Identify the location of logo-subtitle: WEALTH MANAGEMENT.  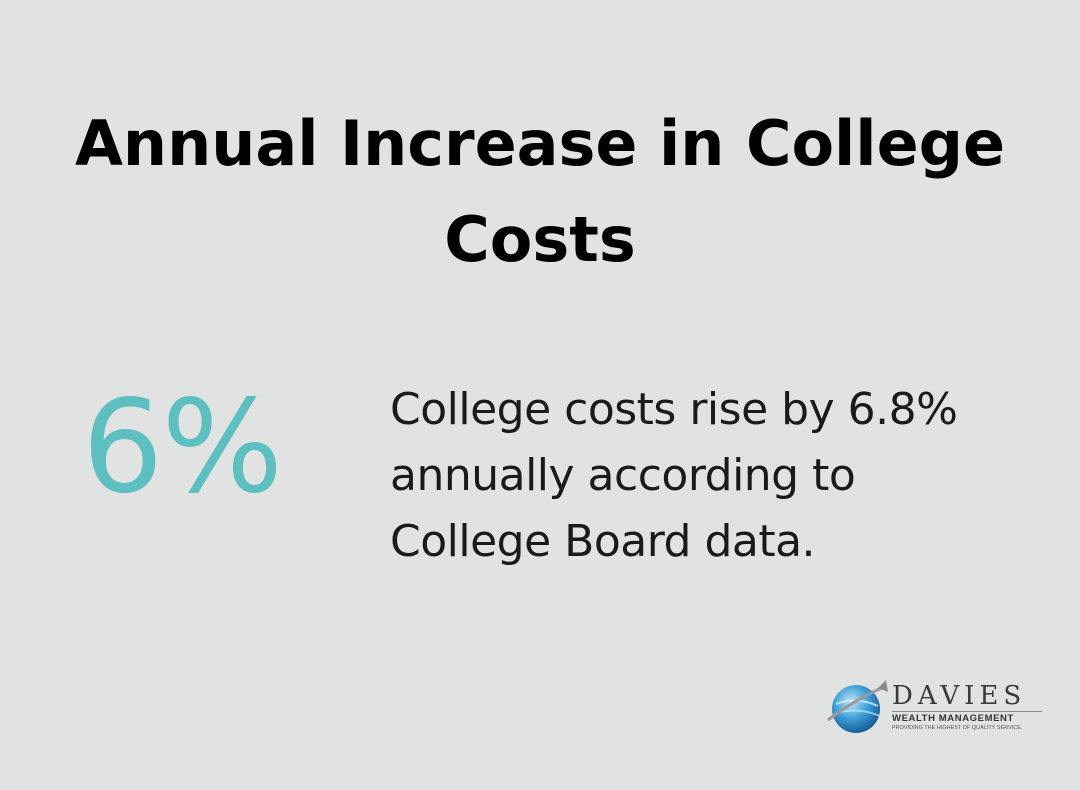
(967, 718).